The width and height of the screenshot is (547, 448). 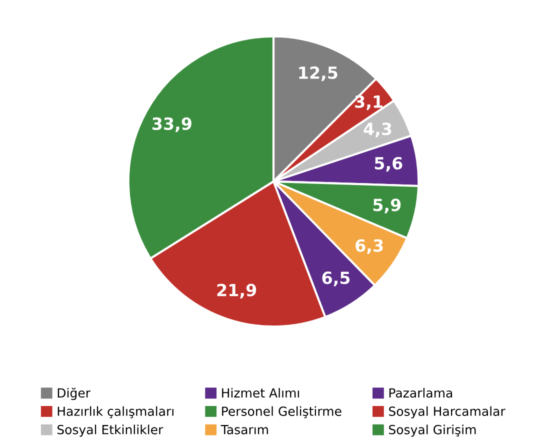 I want to click on data-label: 3,1, so click(x=368, y=102).